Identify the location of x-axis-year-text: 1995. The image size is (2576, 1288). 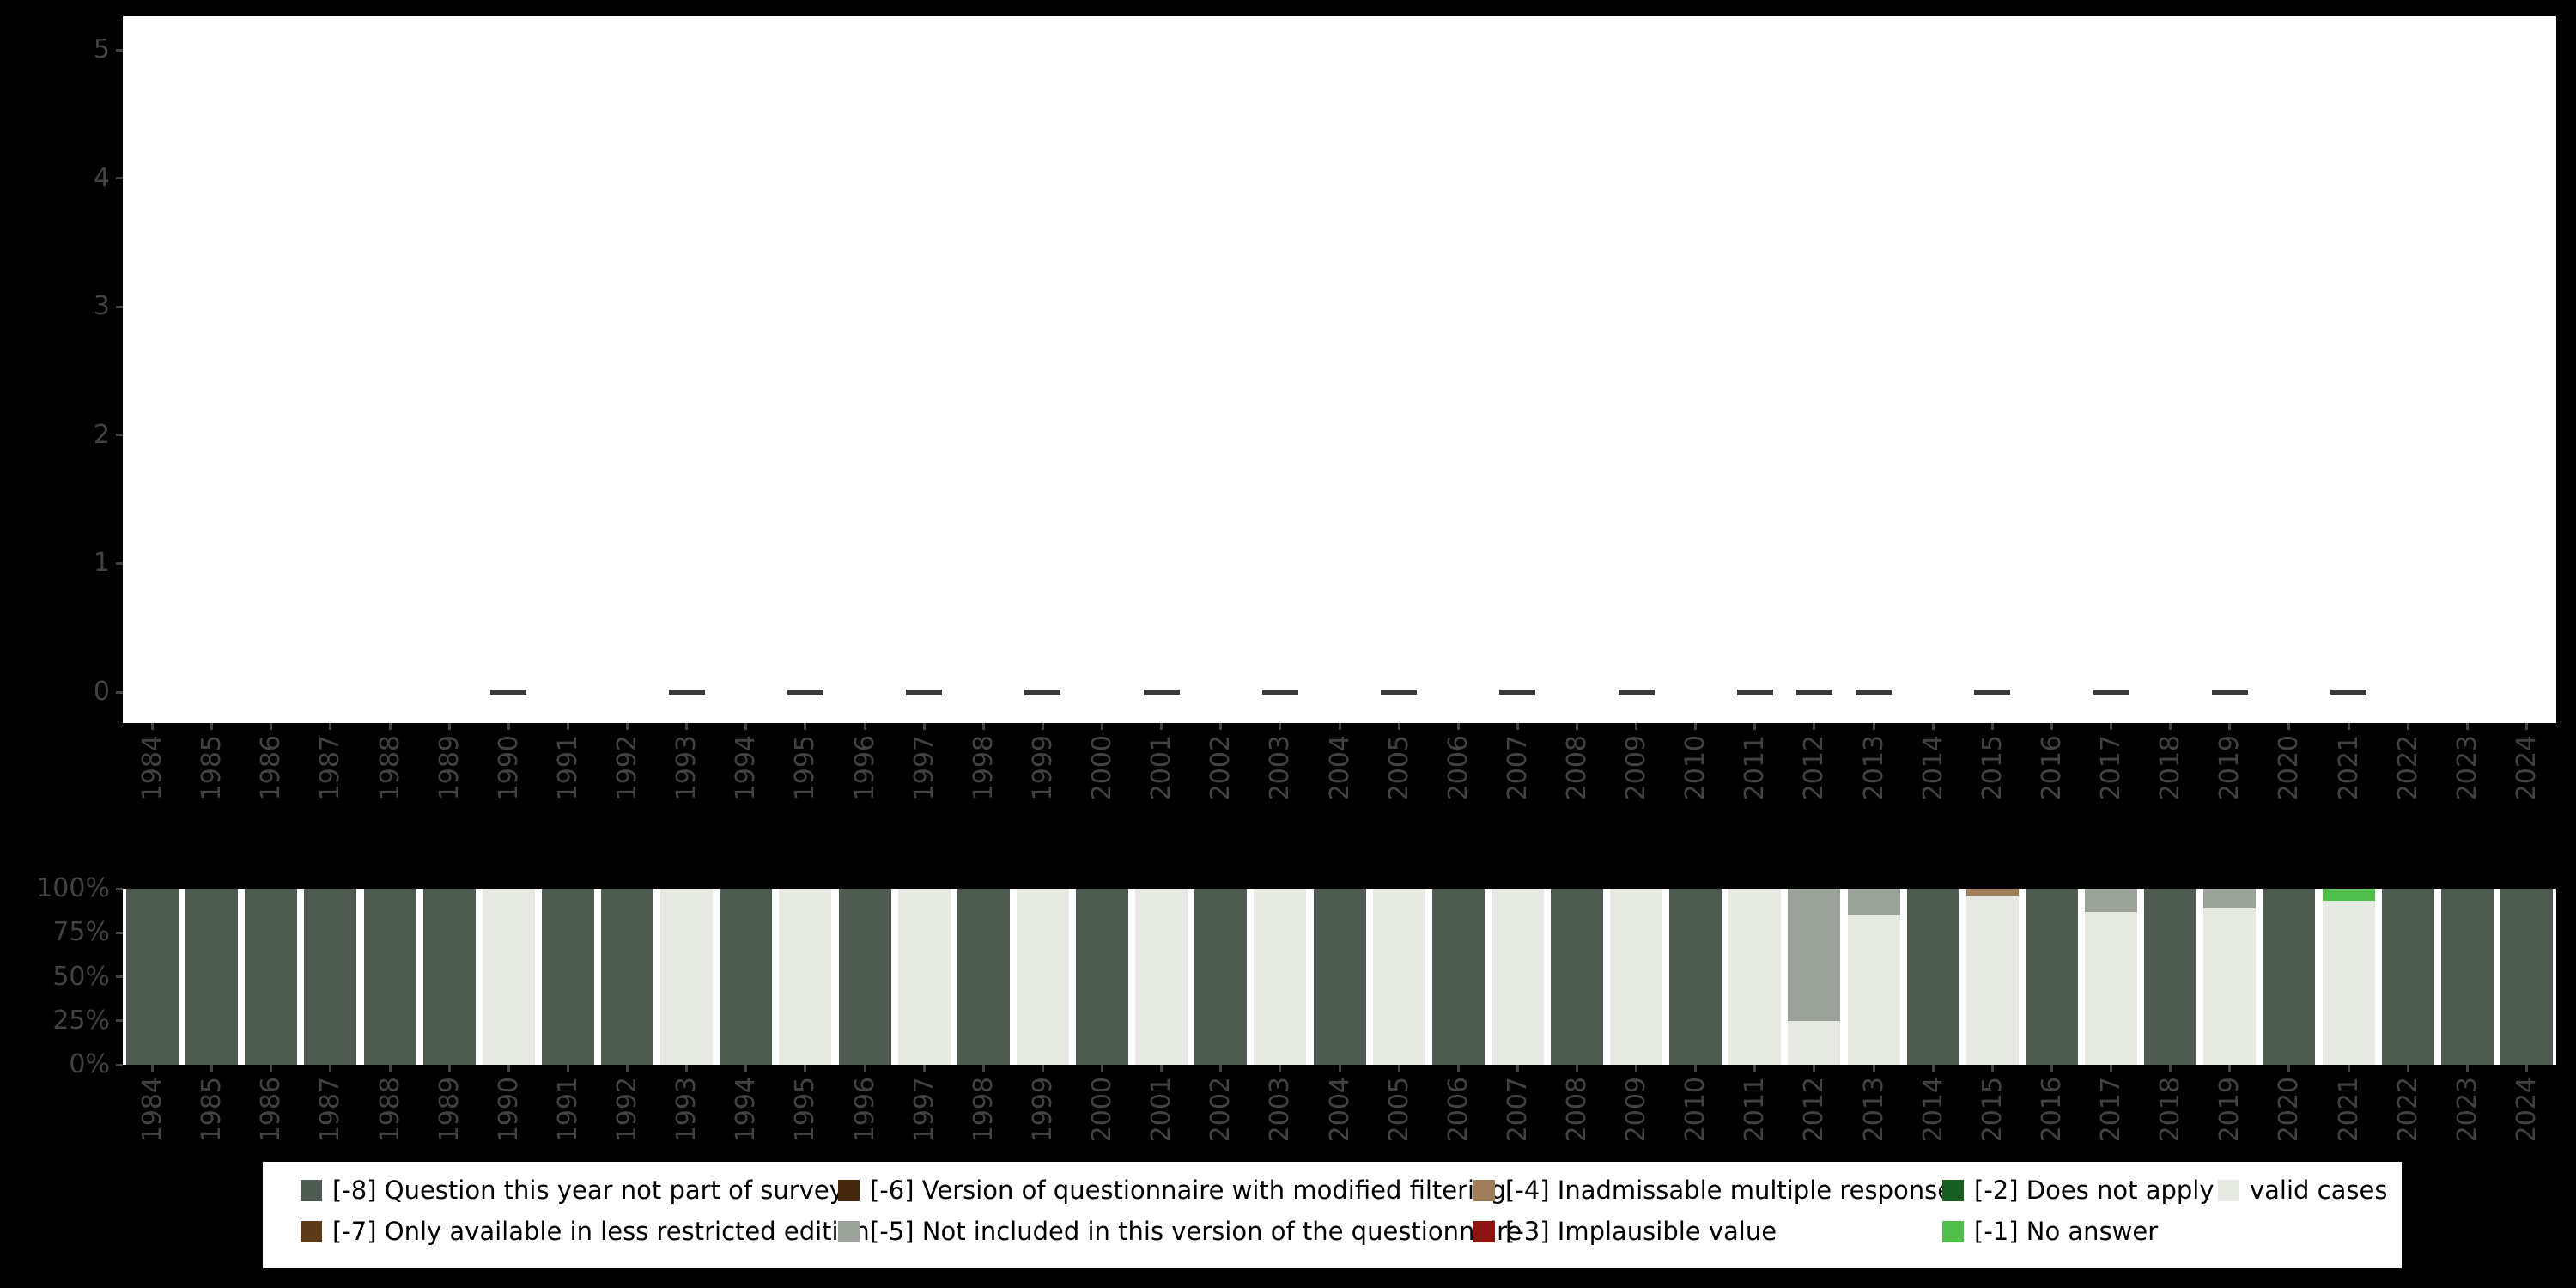
(806, 768).